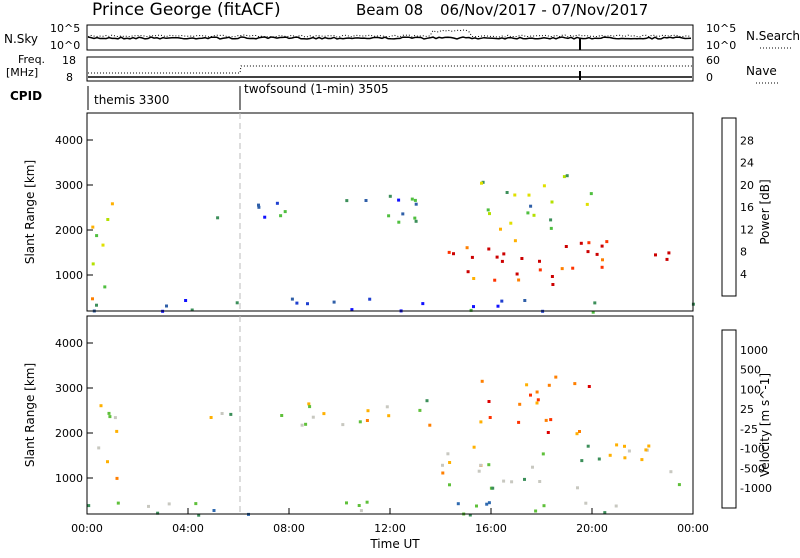  I want to click on velocity-colorbar-tick: -1000, so click(756, 488).